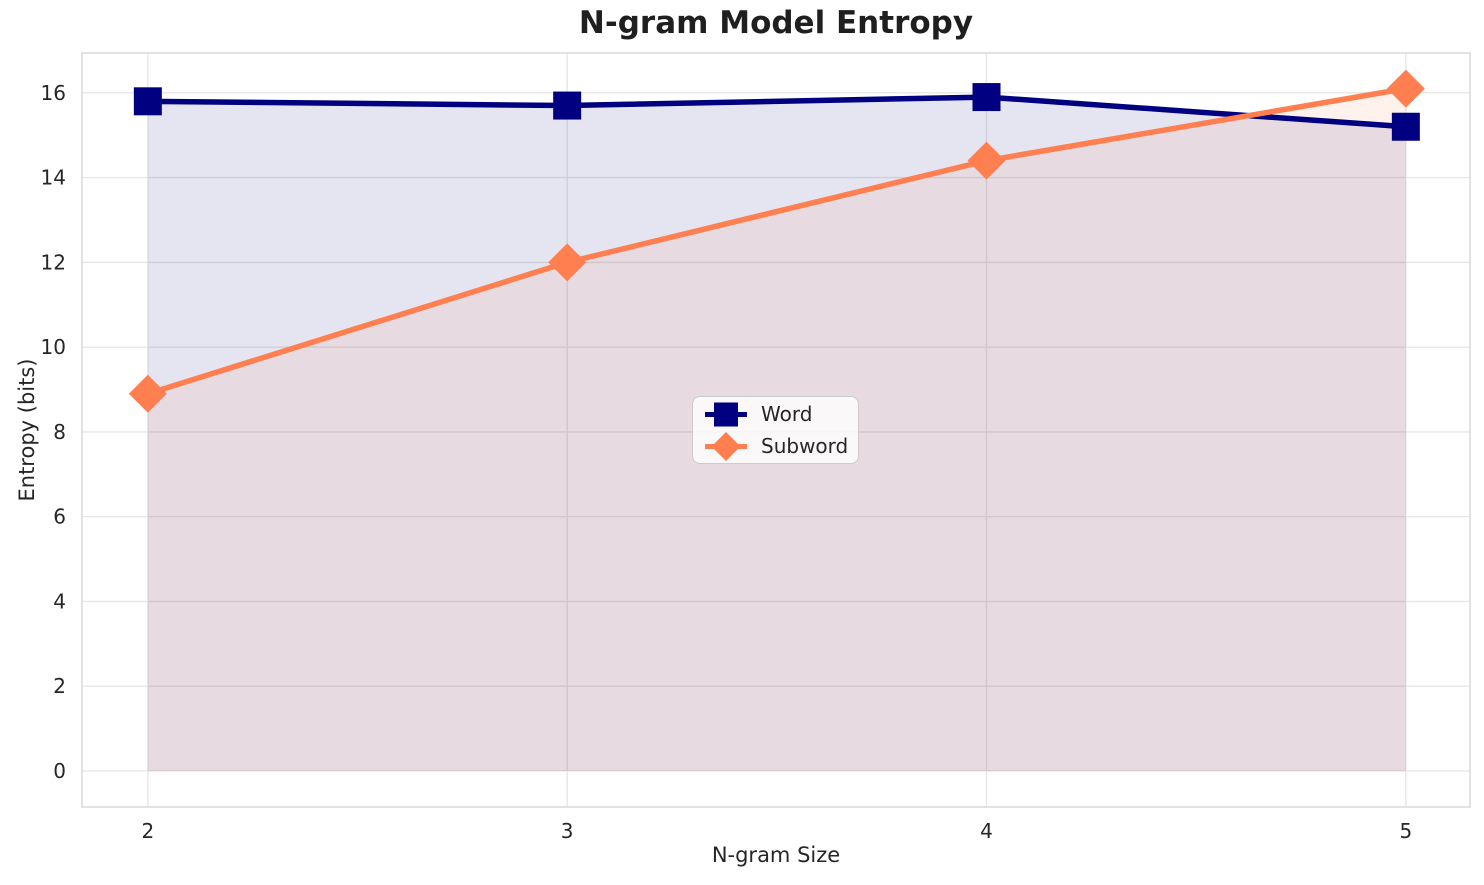 The image size is (1484, 885). What do you see at coordinates (787, 414) in the screenshot?
I see `legend-label-word: Word` at bounding box center [787, 414].